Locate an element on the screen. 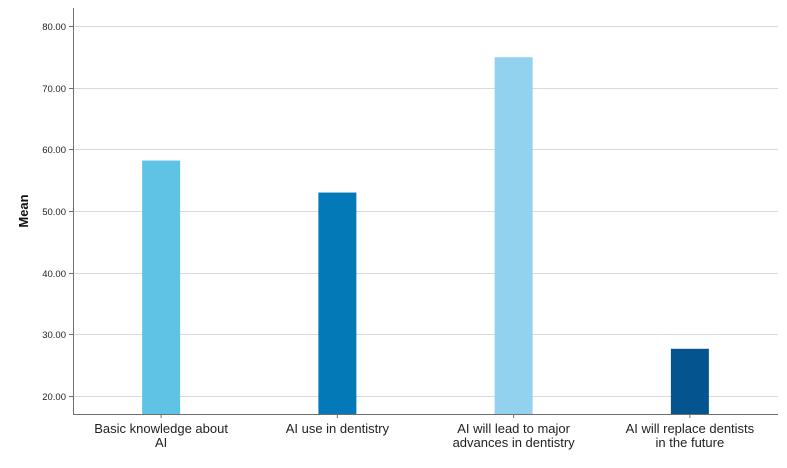 The height and width of the screenshot is (468, 787). y-tick-label: 50.00 is located at coordinates (54, 212).